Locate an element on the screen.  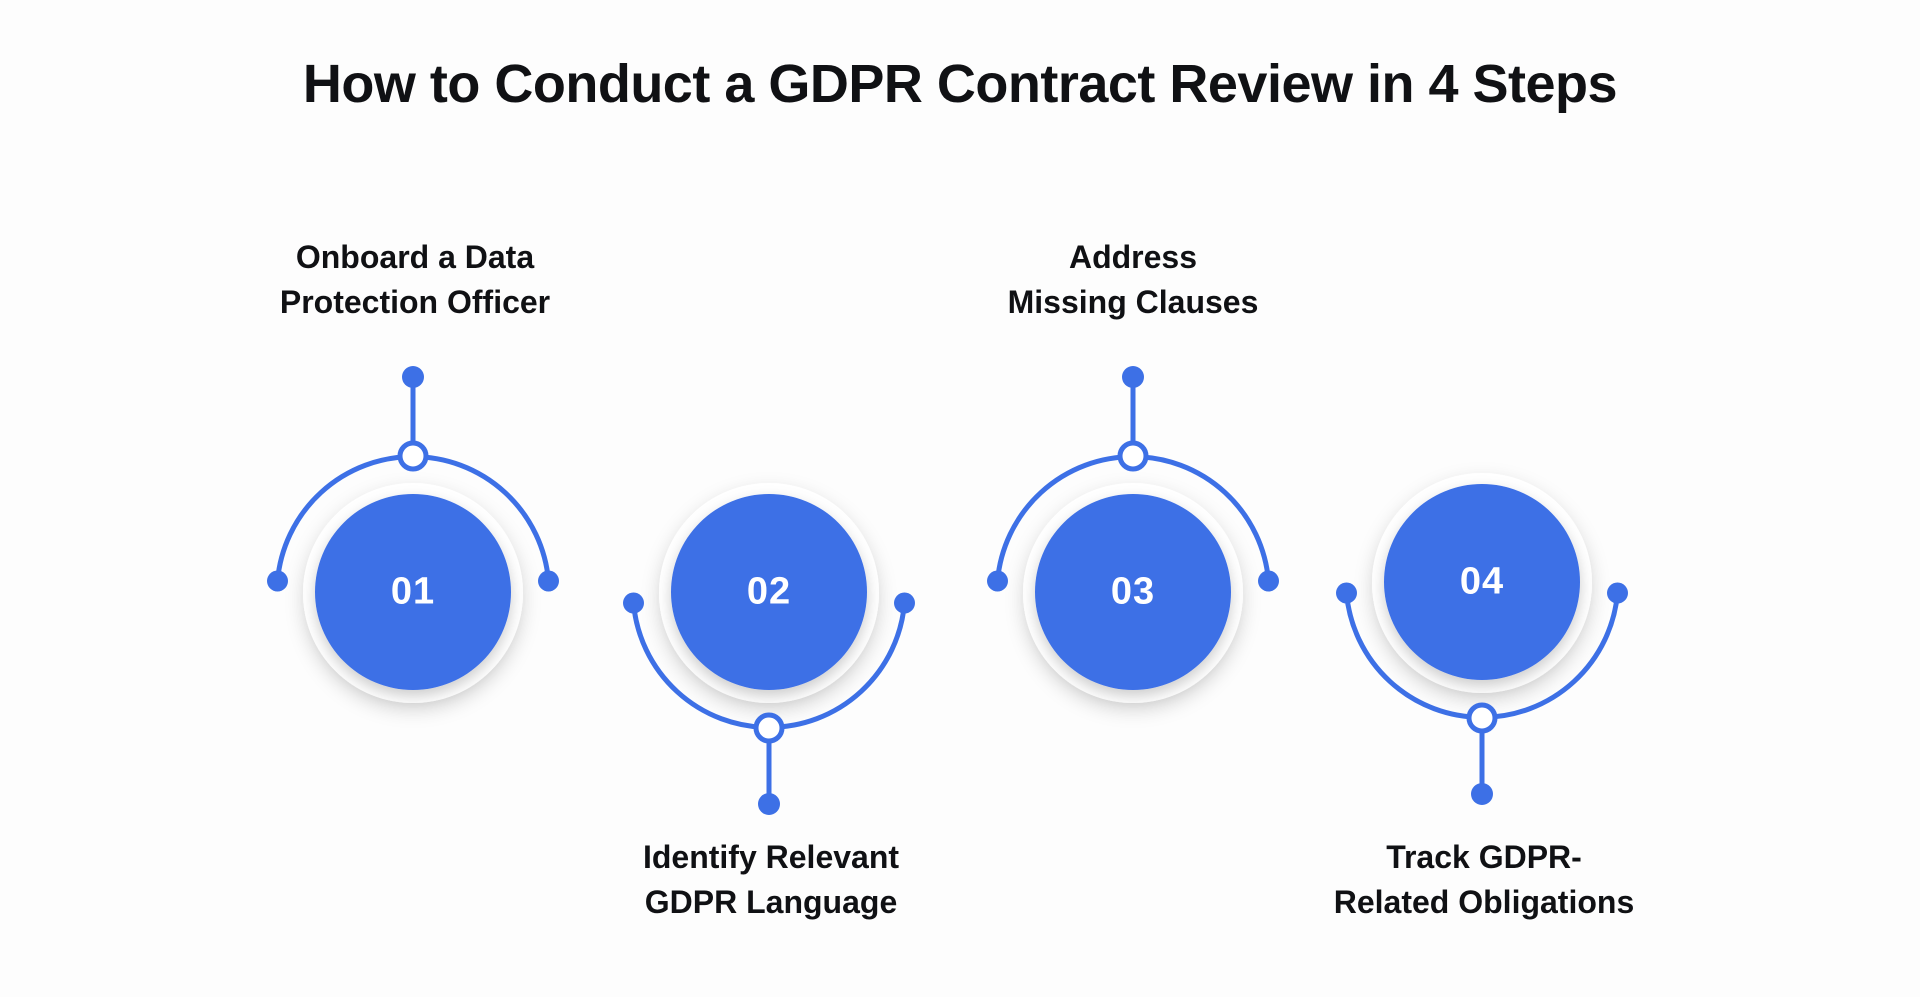
step-1-label-line2: Protection Officer is located at coordinates (415, 302).